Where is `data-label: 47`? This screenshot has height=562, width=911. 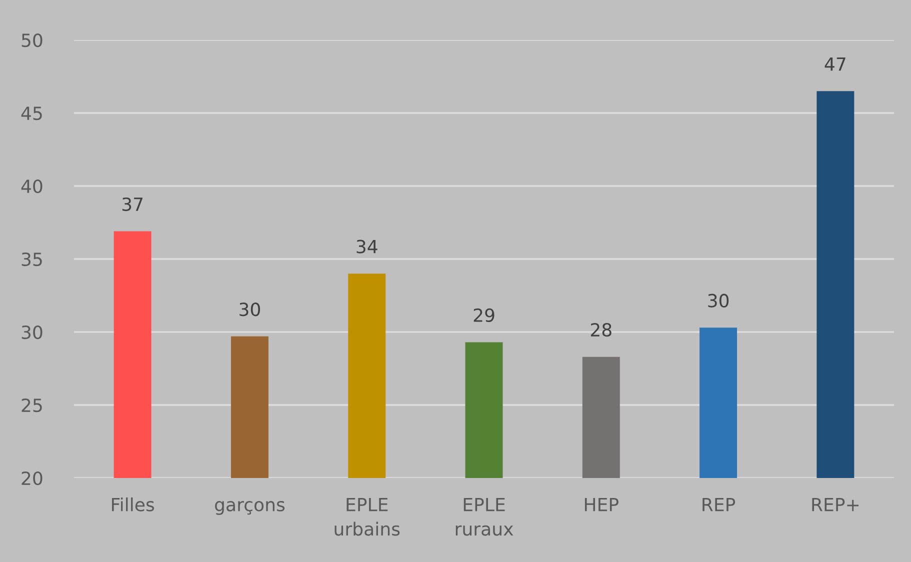 data-label: 47 is located at coordinates (835, 64).